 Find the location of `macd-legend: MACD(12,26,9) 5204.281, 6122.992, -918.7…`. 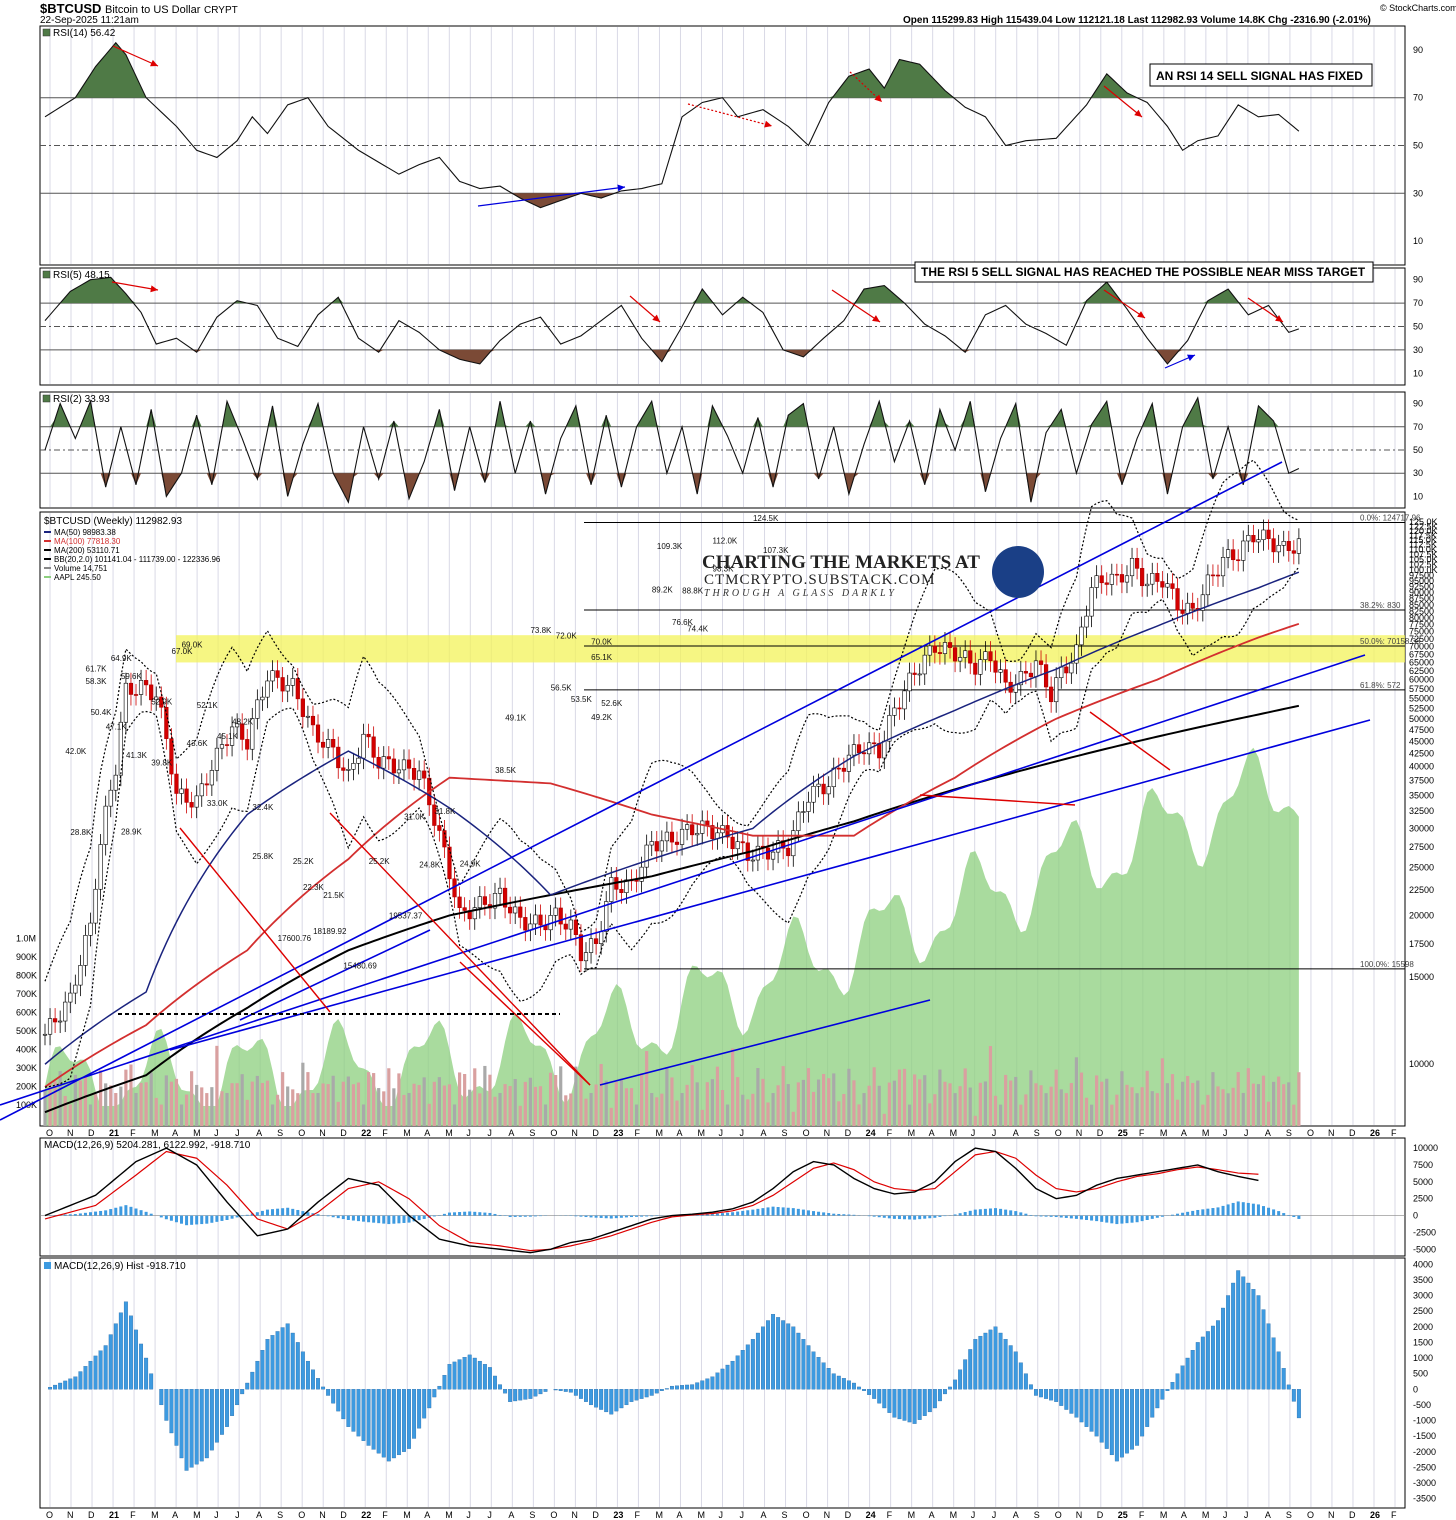

macd-legend: MACD(12,26,9) 5204.281, 6122.992, -918.7… is located at coordinates (147, 1145).